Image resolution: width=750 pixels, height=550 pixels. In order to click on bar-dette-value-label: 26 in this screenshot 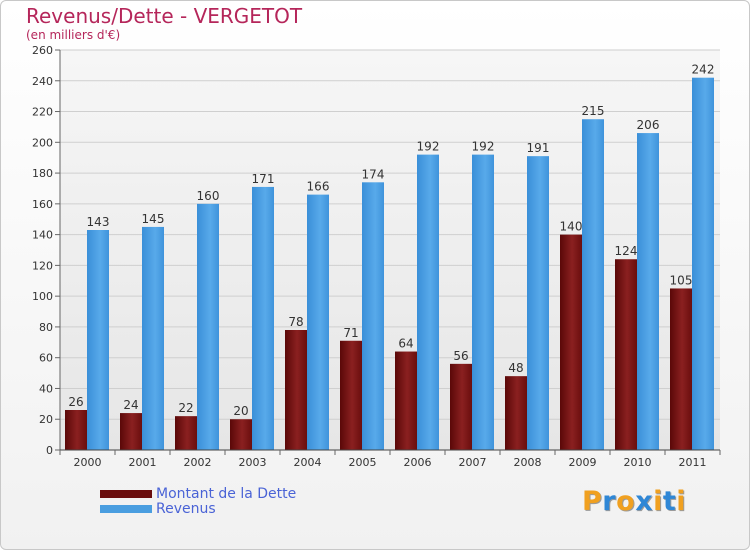, I will do `click(75, 402)`.